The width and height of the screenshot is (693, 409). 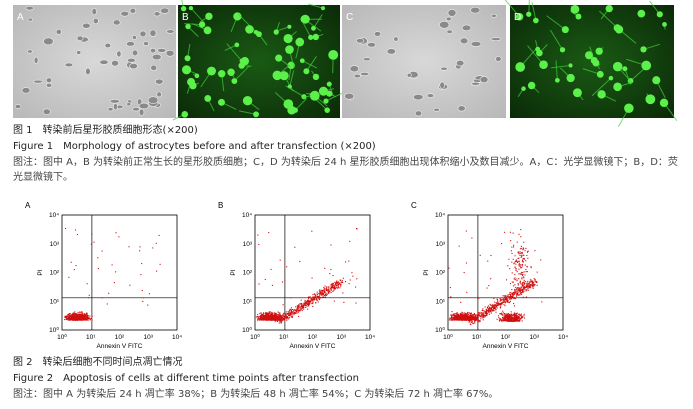 What do you see at coordinates (185, 17) in the screenshot?
I see `panel-label: B` at bounding box center [185, 17].